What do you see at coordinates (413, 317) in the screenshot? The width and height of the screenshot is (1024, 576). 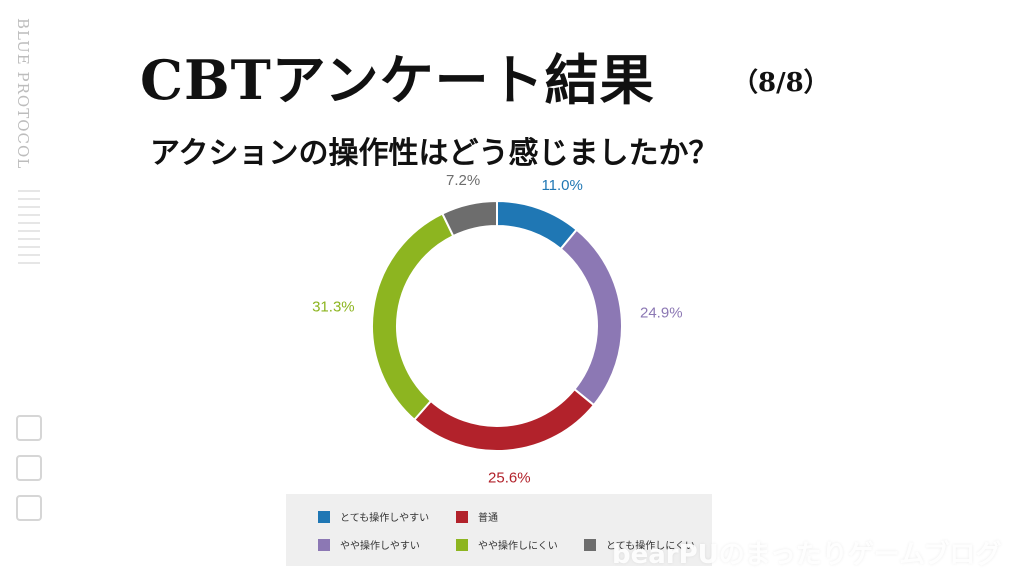 I see `slice-somewhat-hard` at bounding box center [413, 317].